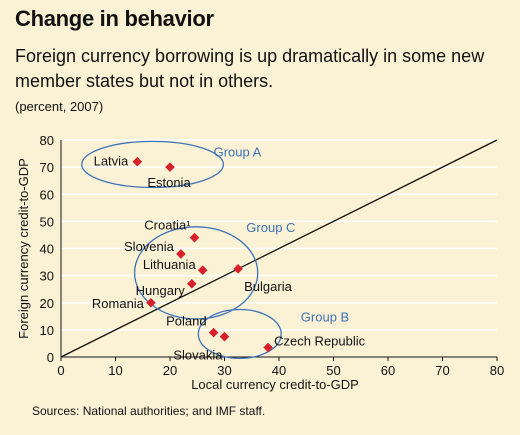 This screenshot has width=520, height=435. What do you see at coordinates (60, 370) in the screenshot?
I see `x-tick-label-0: 0` at bounding box center [60, 370].